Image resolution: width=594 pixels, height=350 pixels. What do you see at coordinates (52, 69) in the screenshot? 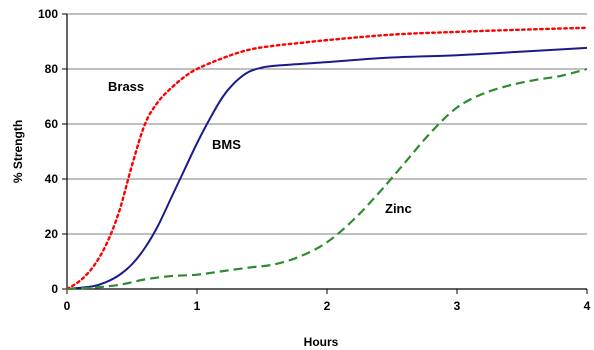
I see `y-tick-label: 80` at bounding box center [52, 69].